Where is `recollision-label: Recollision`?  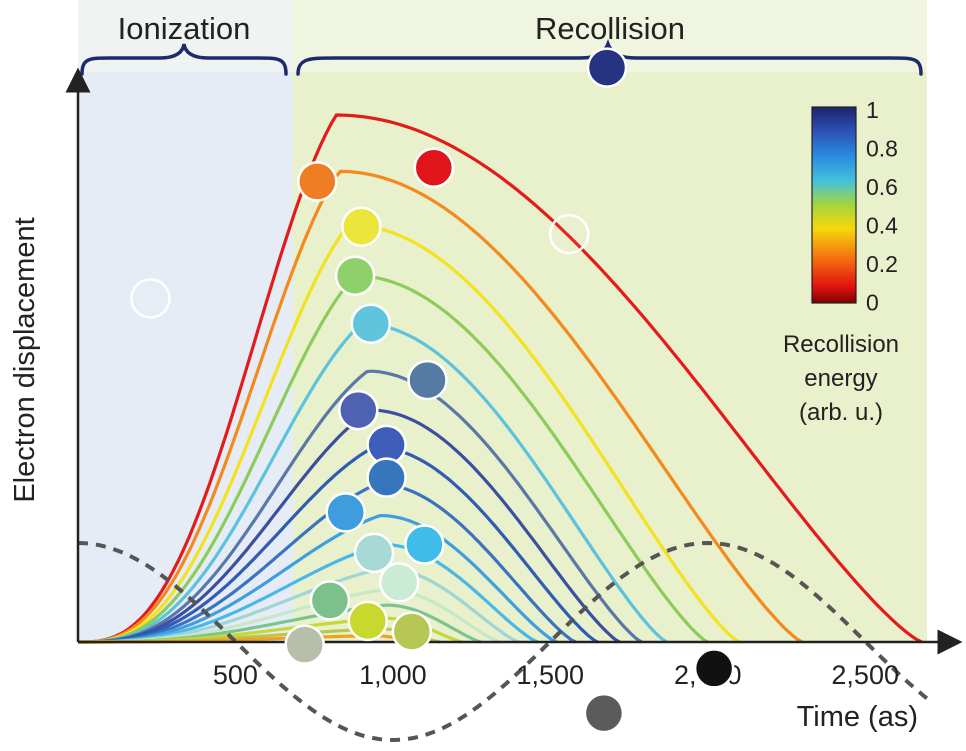 recollision-label: Recollision is located at coordinates (610, 28).